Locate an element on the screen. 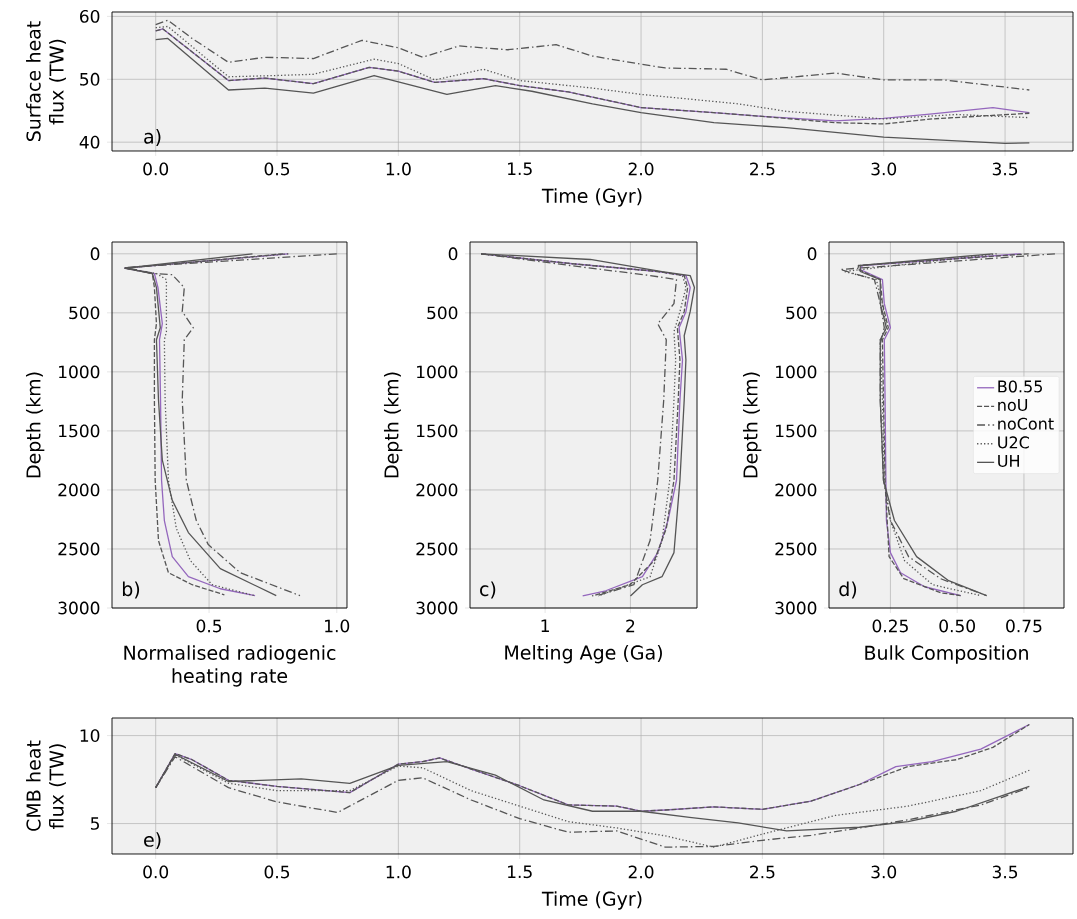 Image resolution: width=1077 pixels, height=919 pixels. x-tick-label: 0.50 is located at coordinates (957, 626).